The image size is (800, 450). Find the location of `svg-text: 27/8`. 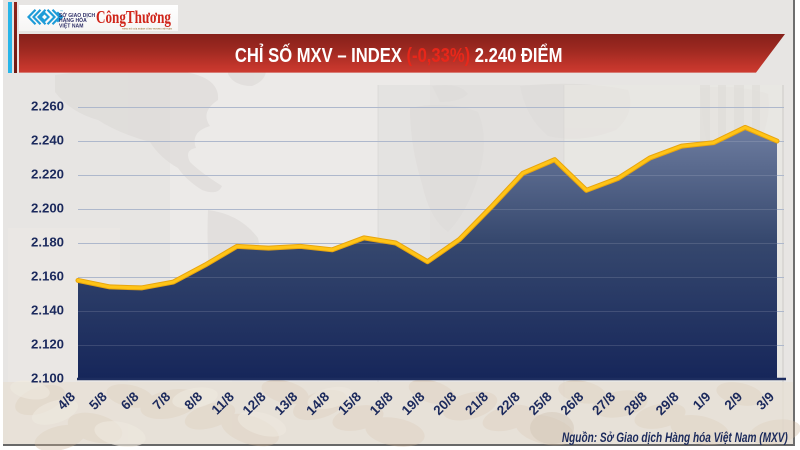

svg-text: 27/8 is located at coordinates (603, 403).